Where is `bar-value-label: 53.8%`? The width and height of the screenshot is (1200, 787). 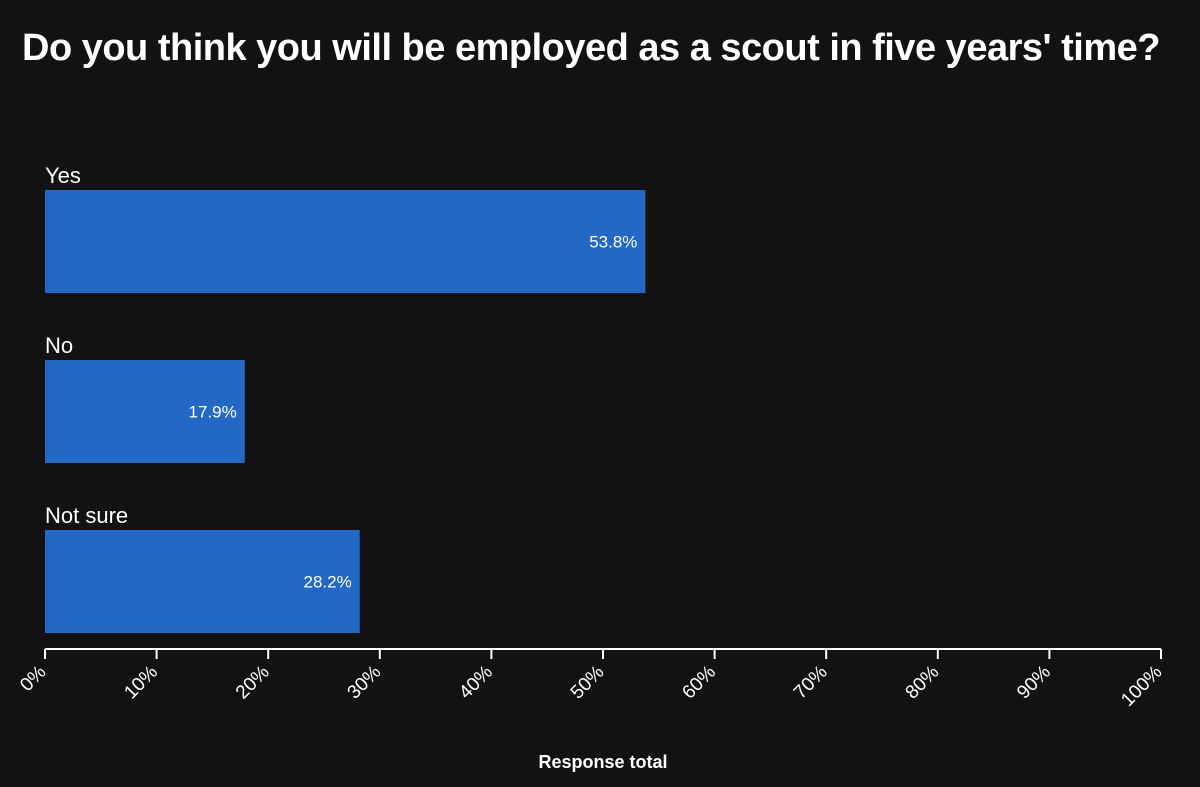 bar-value-label: 53.8% is located at coordinates (613, 242).